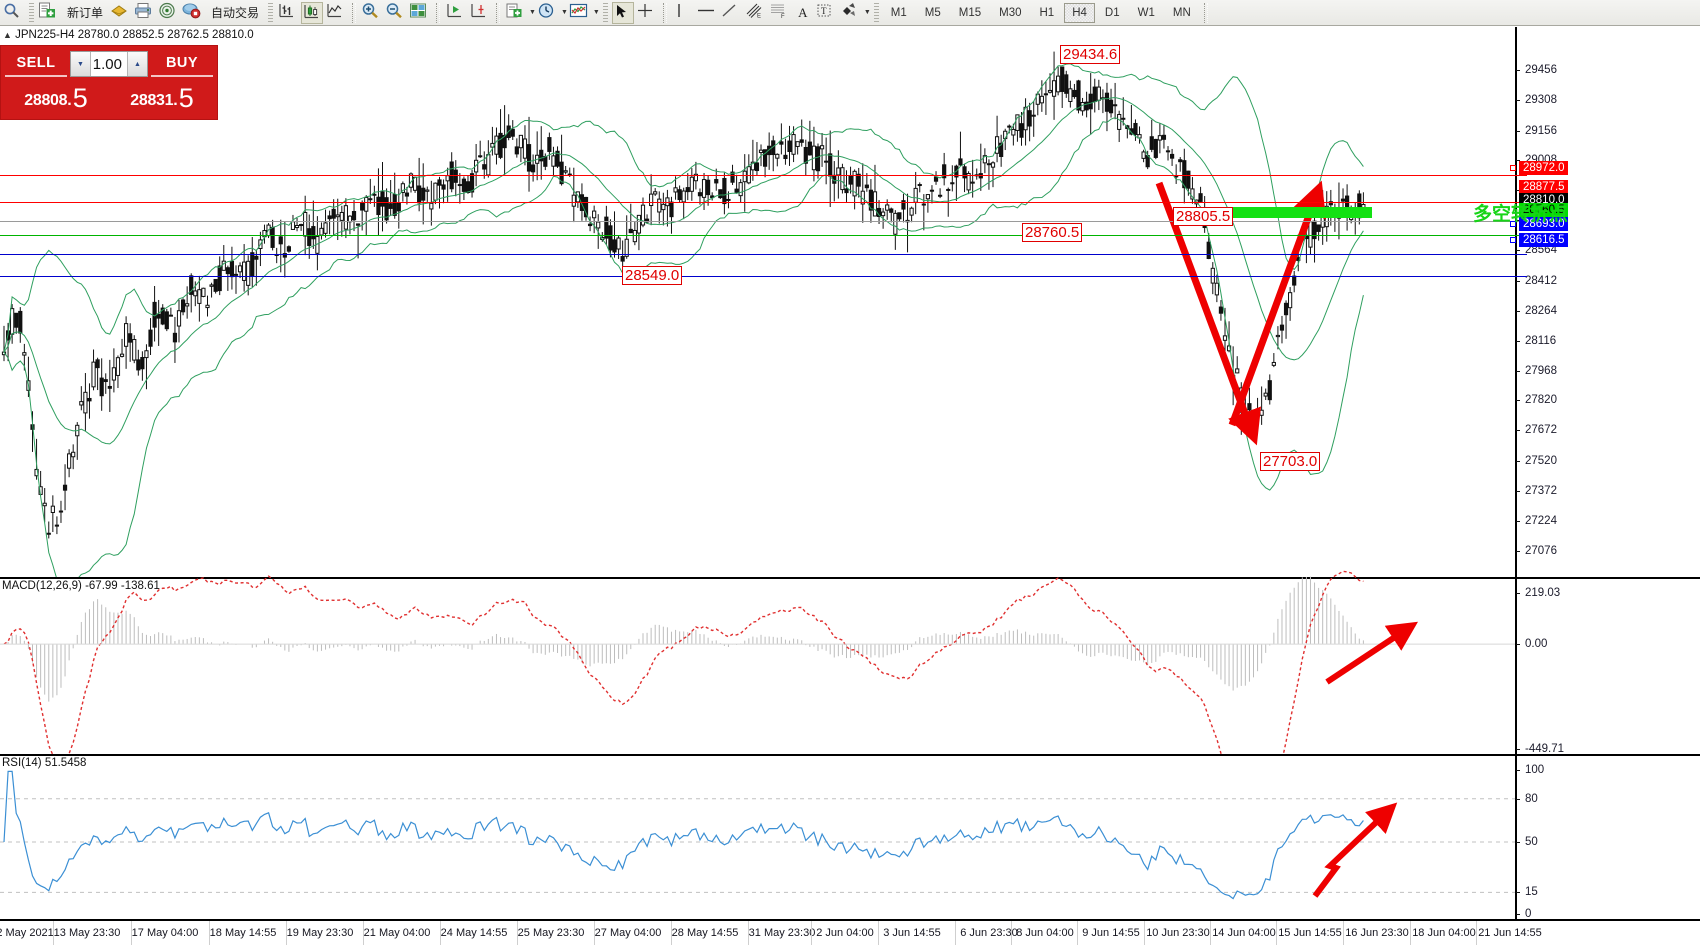 The height and width of the screenshot is (945, 1700). What do you see at coordinates (480, 13) in the screenshot?
I see `chart-shift-icon` at bounding box center [480, 13].